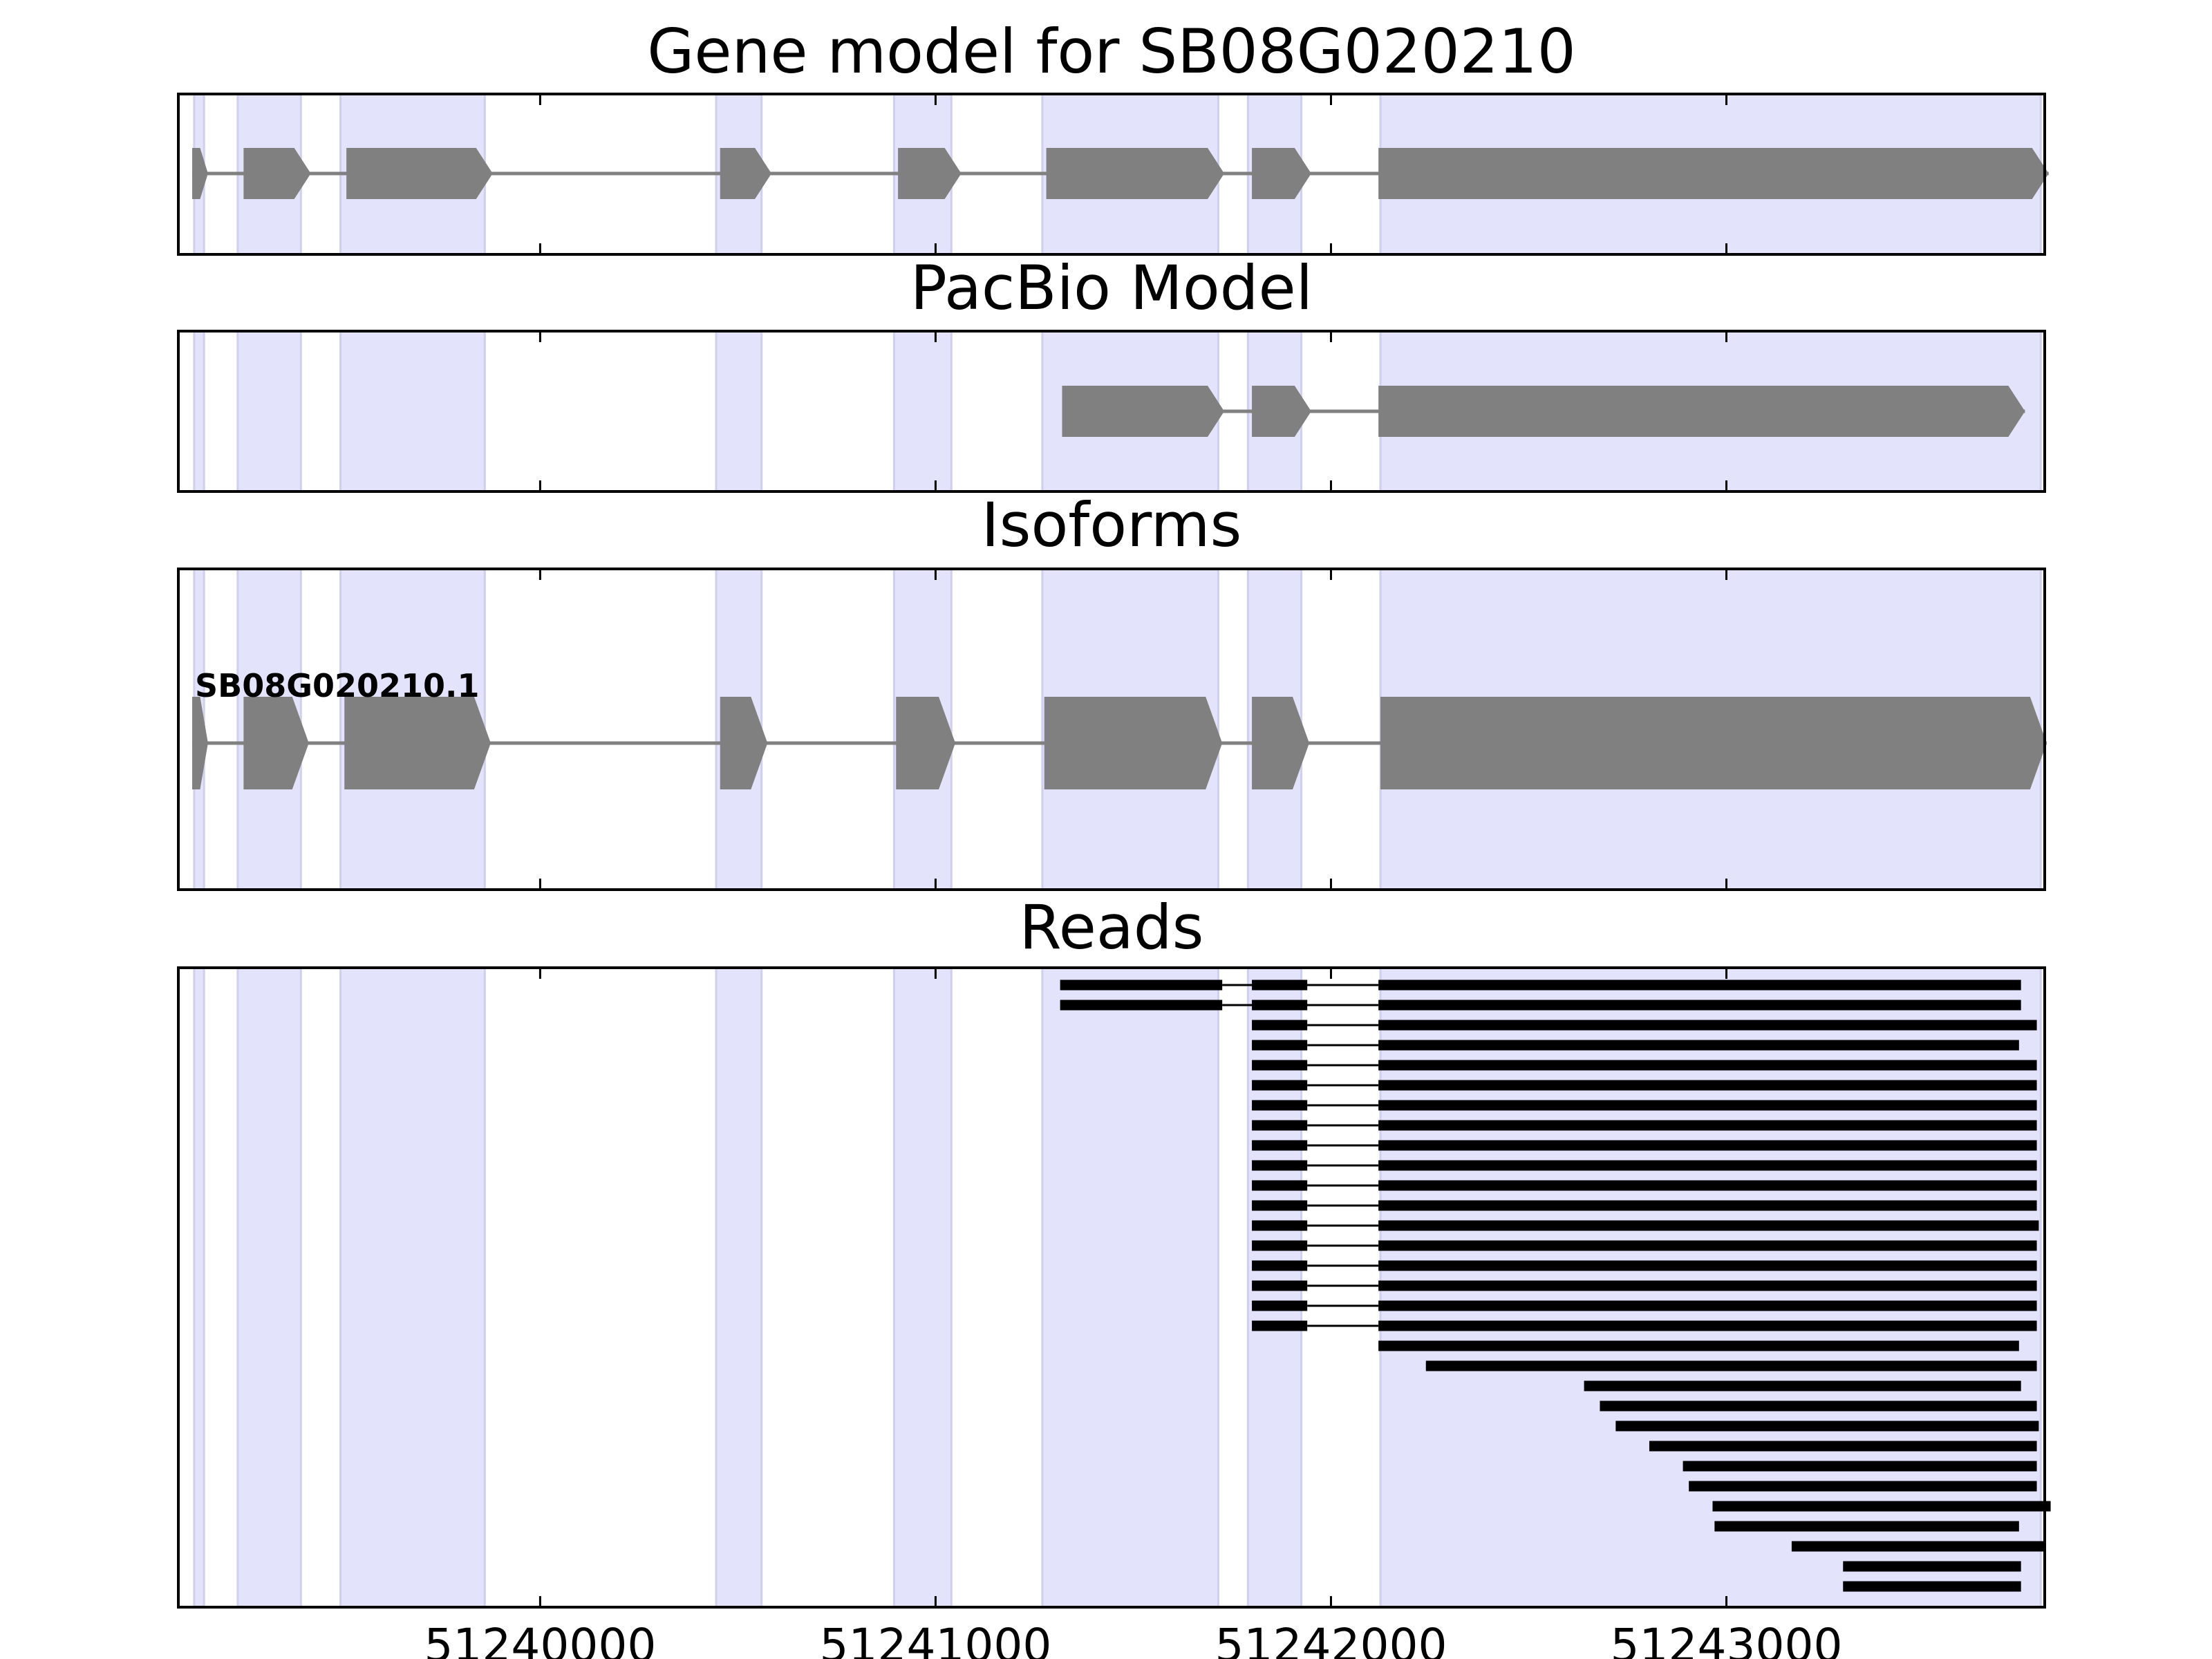 The image size is (2212, 1659). Describe the element at coordinates (1331, 1639) in the screenshot. I see `x-tick-label: 51242000` at that location.